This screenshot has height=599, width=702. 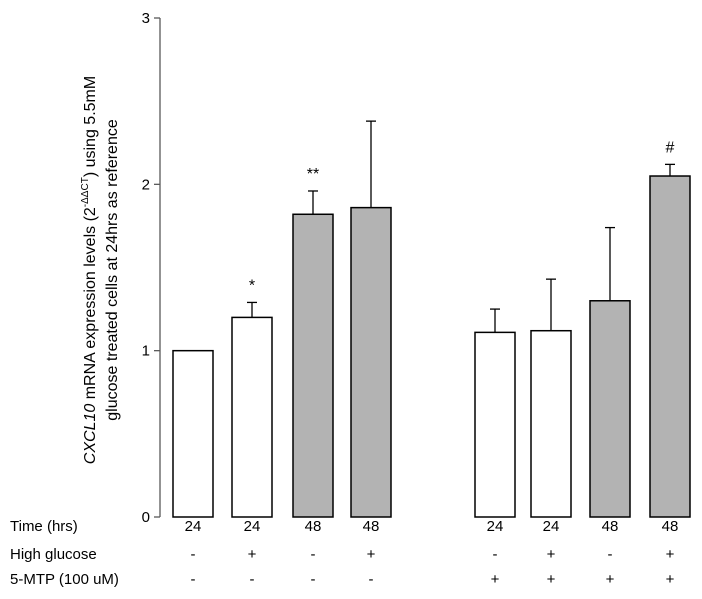 I want to click on ylabel-superscript: -ΔΔCT, so click(x=85, y=192).